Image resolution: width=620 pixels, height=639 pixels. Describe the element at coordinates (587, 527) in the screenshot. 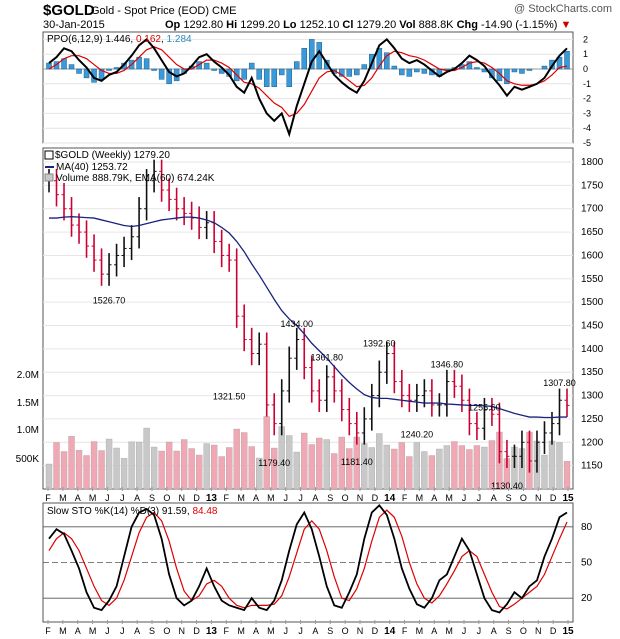

I see `sto-tick-label: 80` at that location.